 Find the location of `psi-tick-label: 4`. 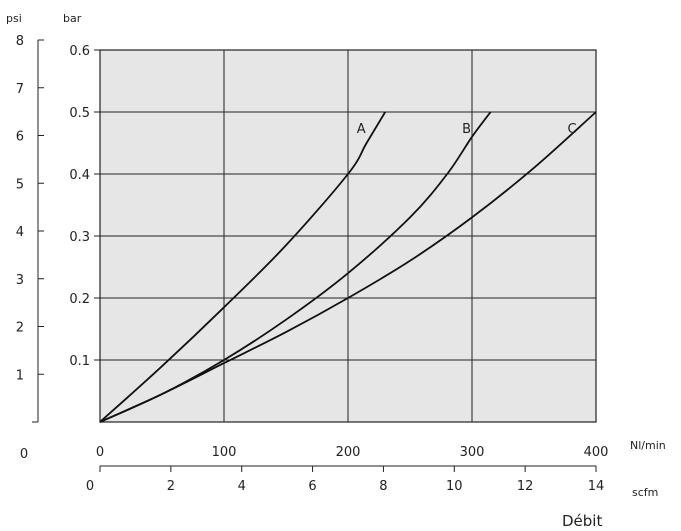

psi-tick-label: 4 is located at coordinates (20, 232).